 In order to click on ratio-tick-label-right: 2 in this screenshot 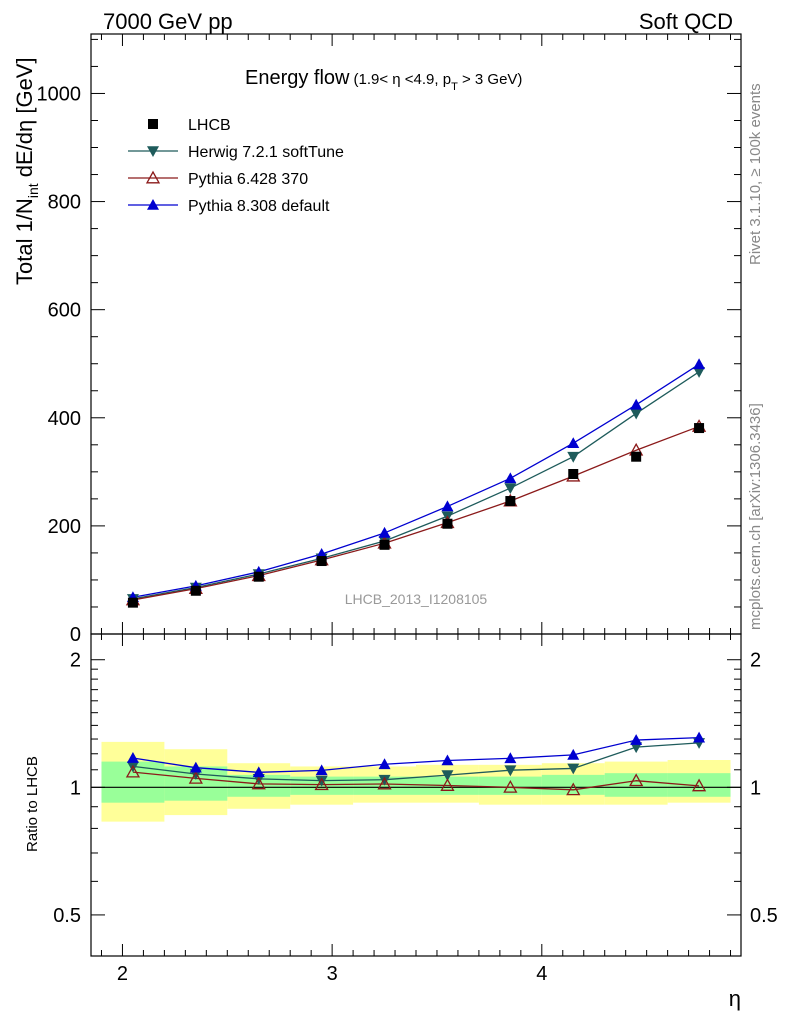, I will do `click(755, 661)`.